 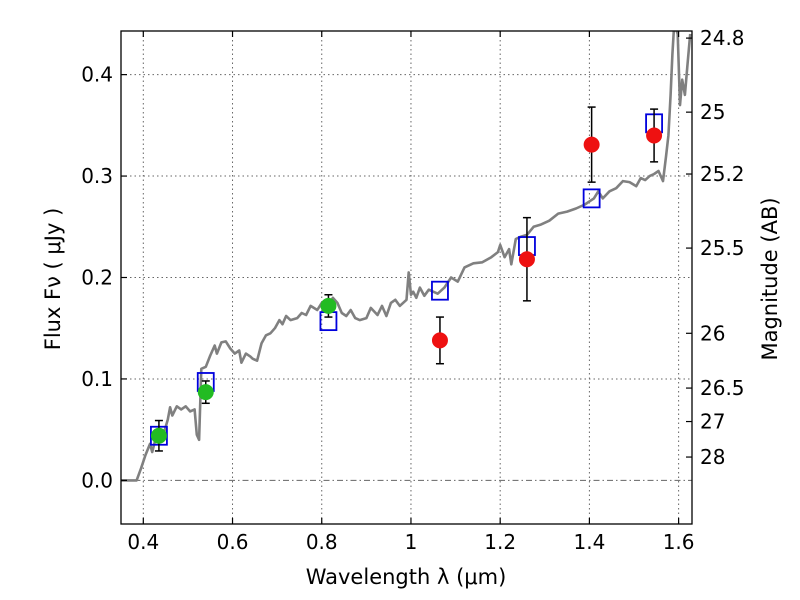 What do you see at coordinates (322, 542) in the screenshot?
I see `x-tick-label: 0.8` at bounding box center [322, 542].